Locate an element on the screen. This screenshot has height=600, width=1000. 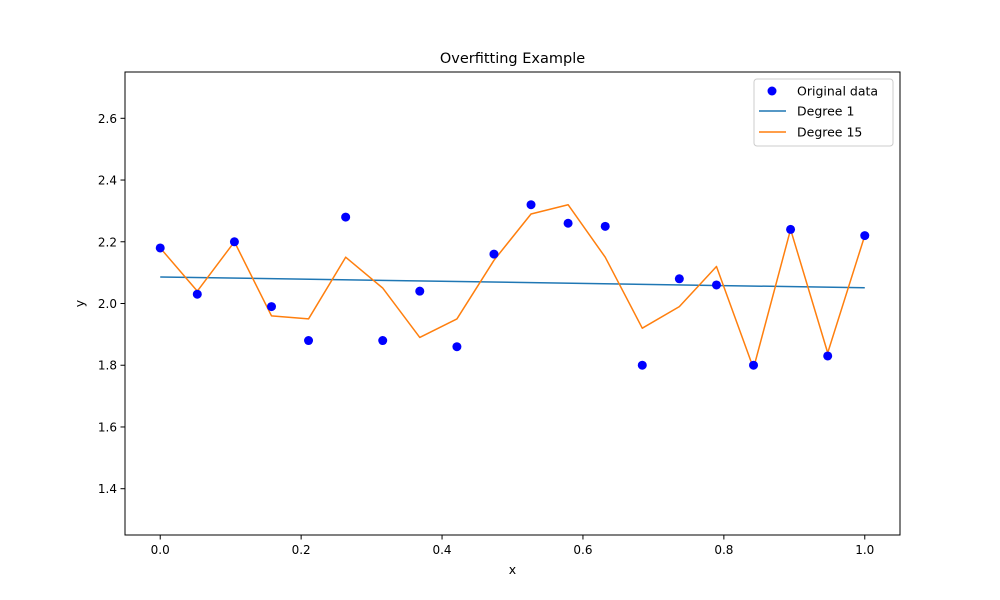
y-tick-label: 1.6 is located at coordinates (107, 427).